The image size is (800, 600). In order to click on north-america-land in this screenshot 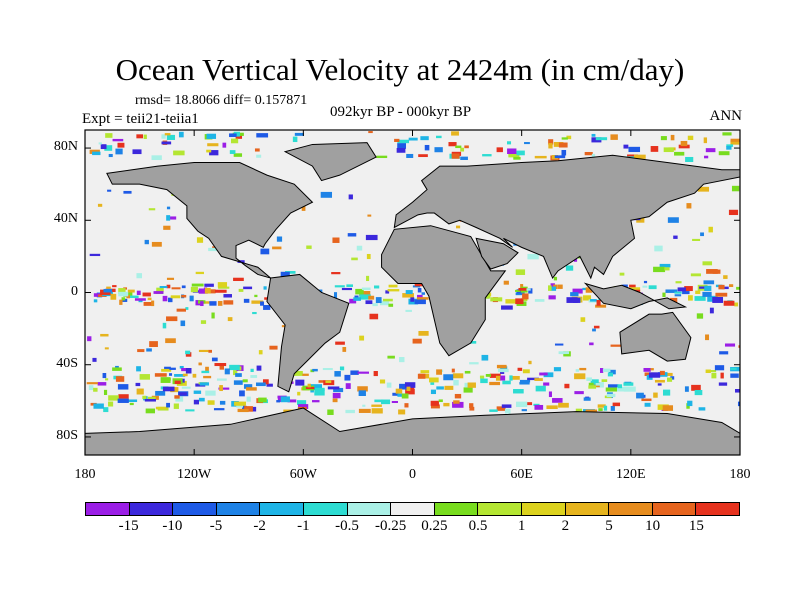, I will do `click(210, 220)`.